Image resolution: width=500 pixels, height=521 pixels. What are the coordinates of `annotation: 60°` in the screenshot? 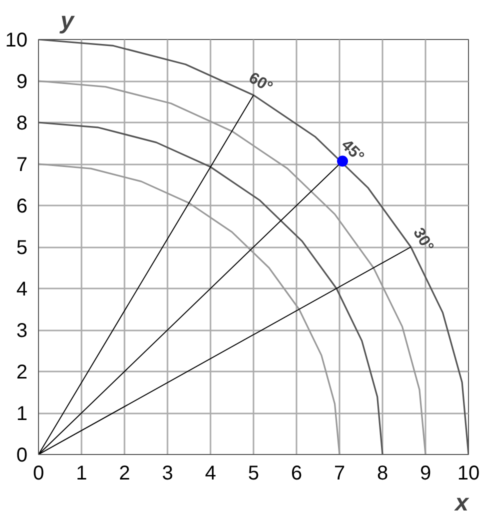 It's located at (261, 83).